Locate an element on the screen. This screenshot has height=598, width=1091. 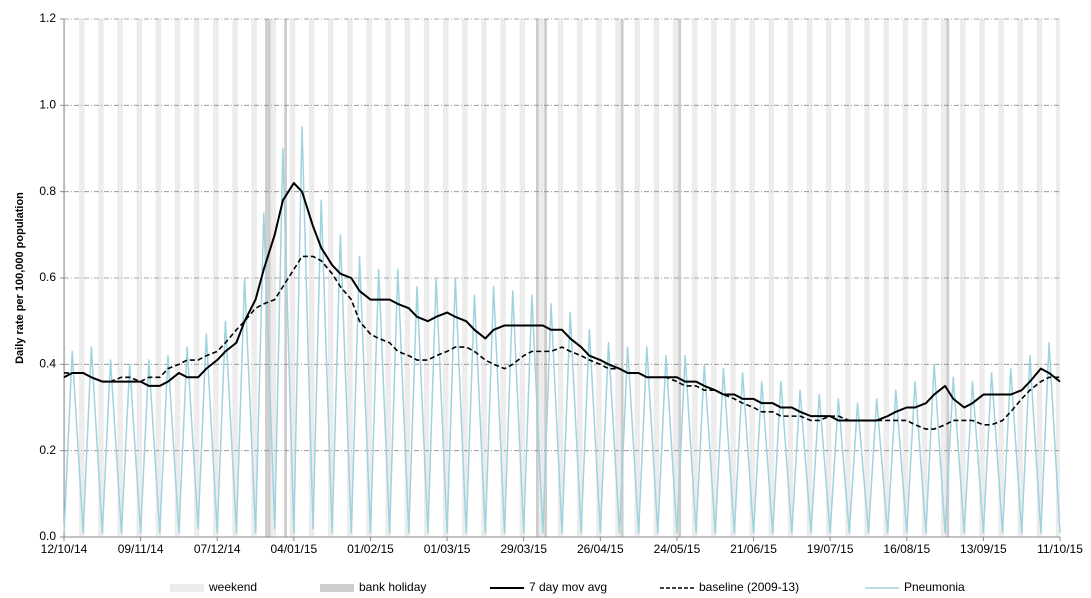
x-tick-label: 16/08/15 is located at coordinates (906, 549).